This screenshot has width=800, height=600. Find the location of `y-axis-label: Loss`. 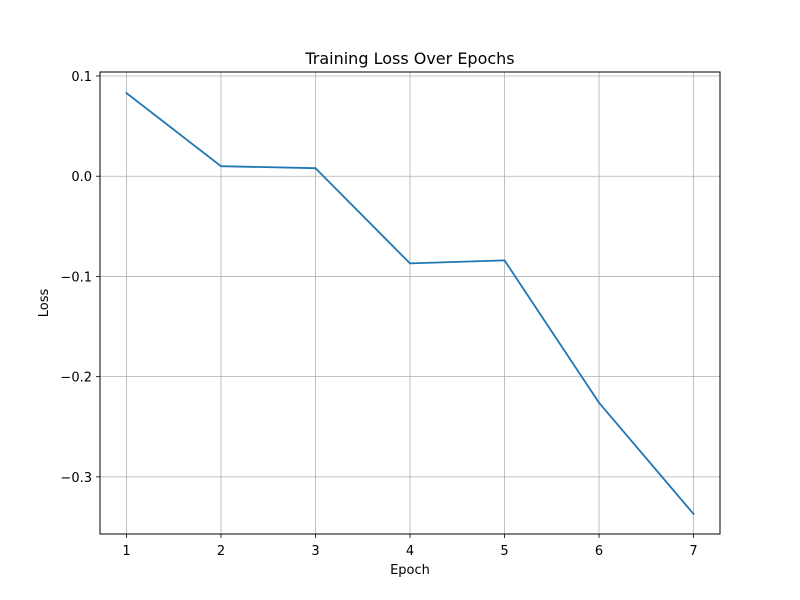

y-axis-label: Loss is located at coordinates (44, 303).